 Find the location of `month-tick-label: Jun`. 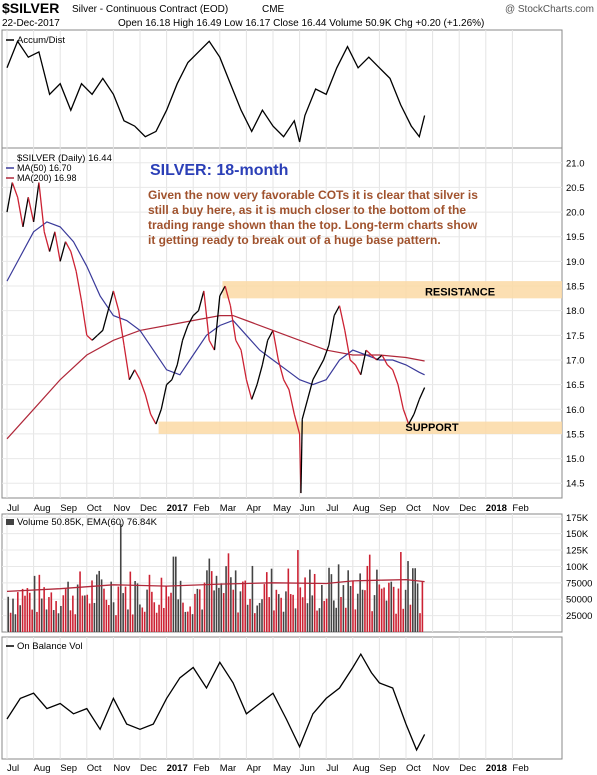

month-tick-label: Jun is located at coordinates (307, 768).